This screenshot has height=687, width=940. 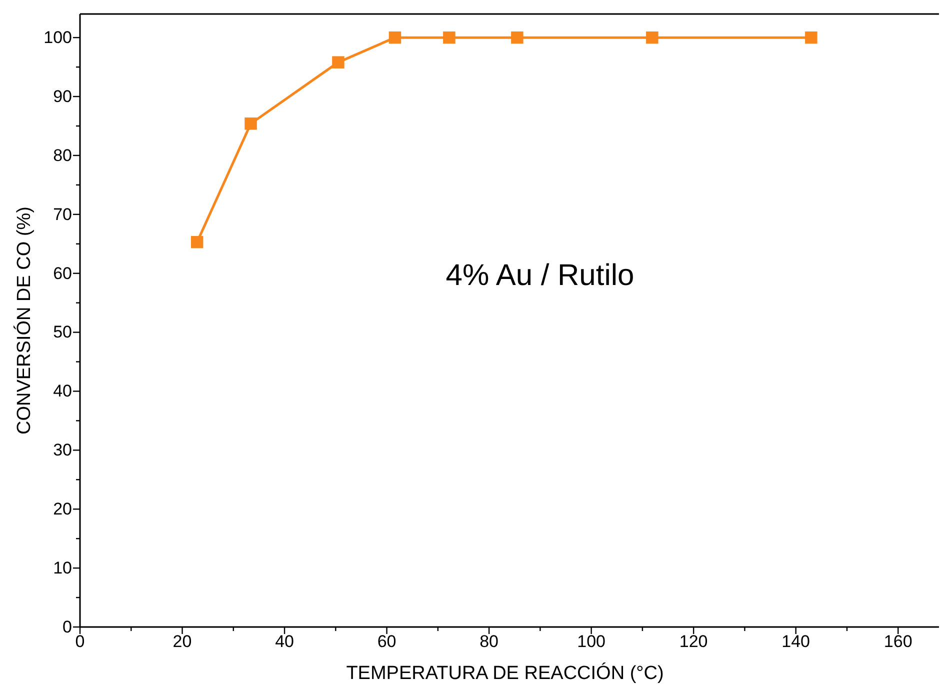 What do you see at coordinates (62, 509) in the screenshot?
I see `y-tick-label: 20` at bounding box center [62, 509].